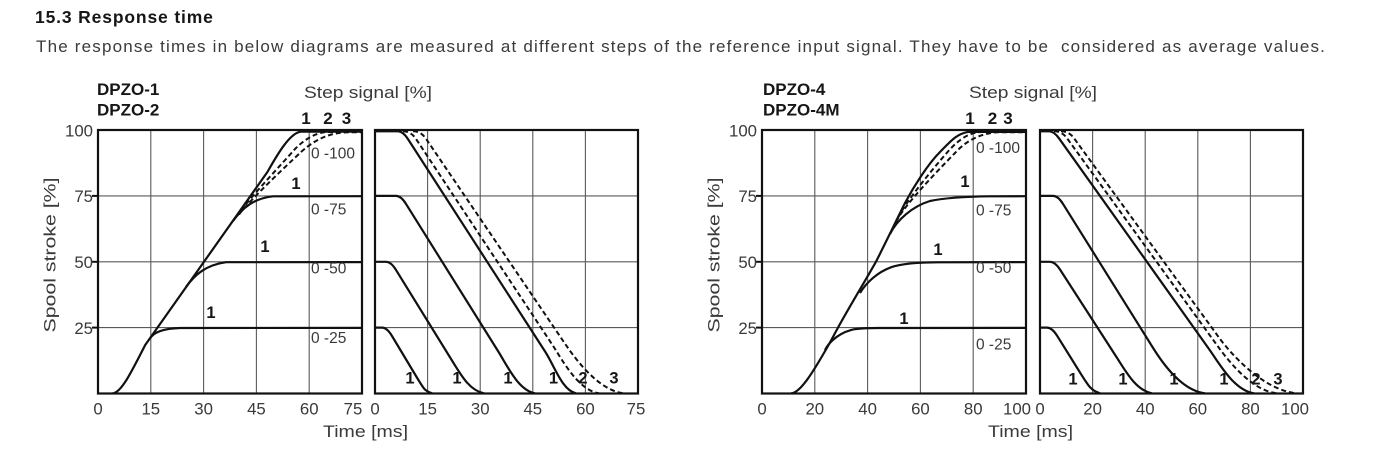 This screenshot has width=1373, height=460. I want to click on svg-text: DPZO-4M, so click(801, 110).